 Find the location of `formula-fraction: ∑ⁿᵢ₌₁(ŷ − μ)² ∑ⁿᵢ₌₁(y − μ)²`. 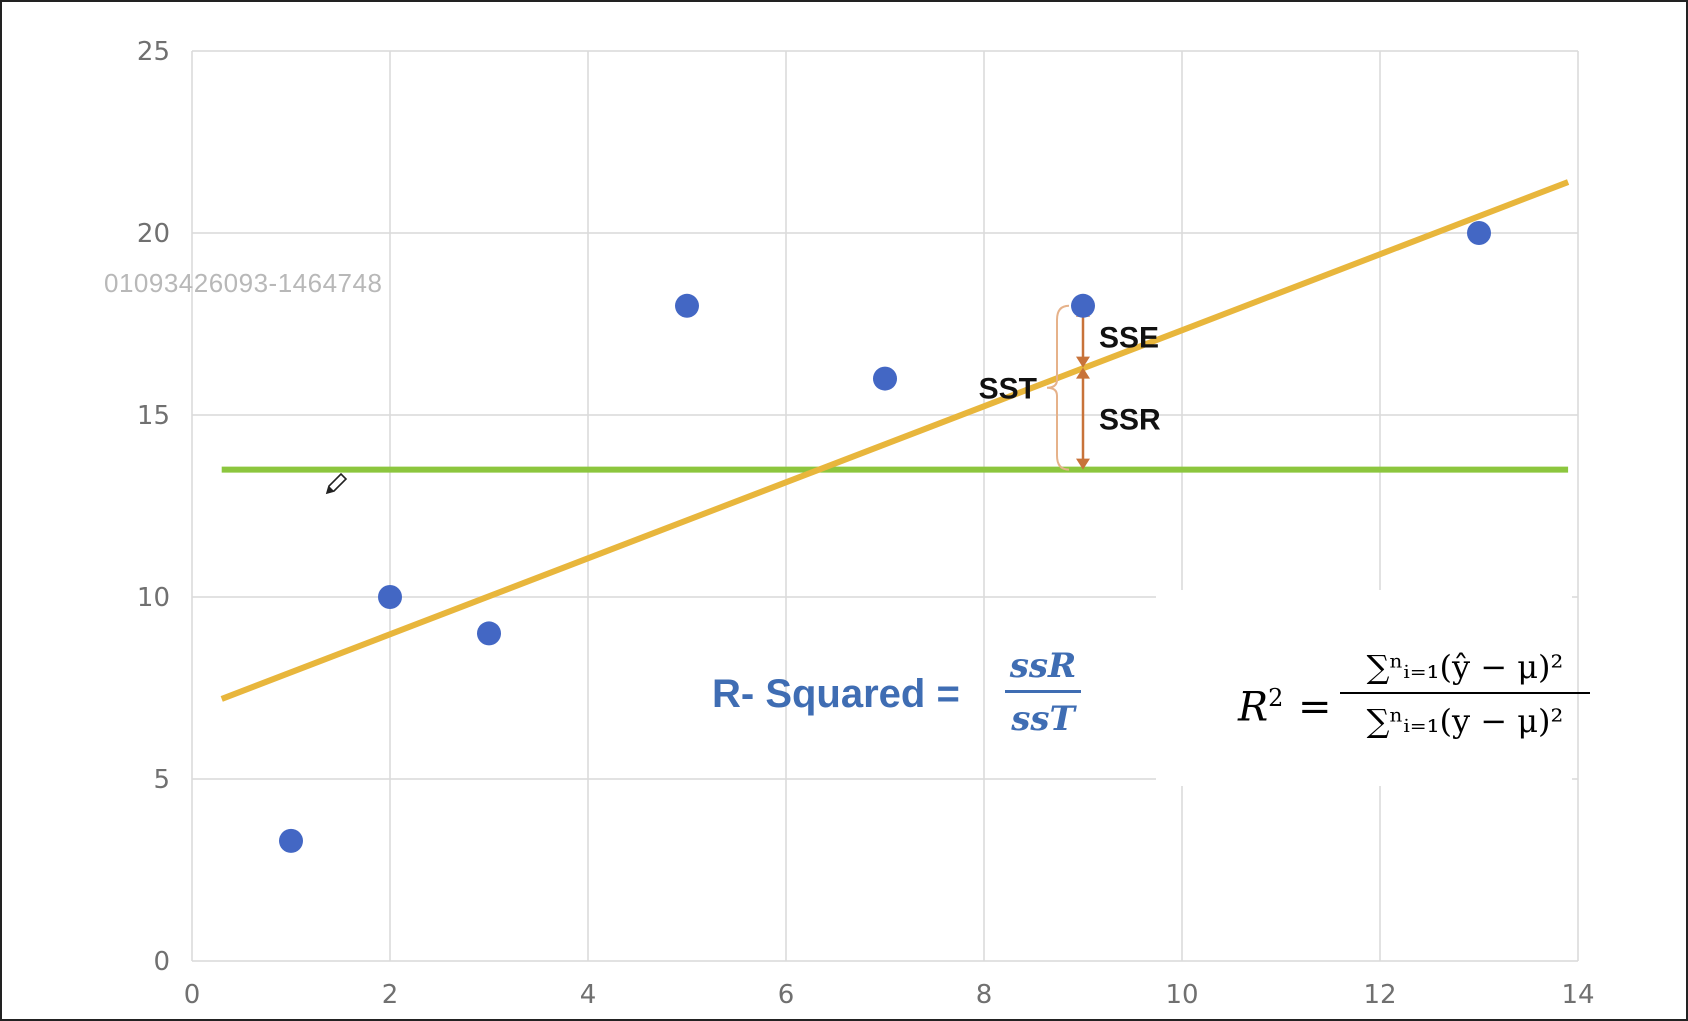

formula-fraction: ∑ⁿᵢ₌₁(ŷ − μ)² ∑ⁿᵢ₌₁(y − μ)² is located at coordinates (1465, 694).